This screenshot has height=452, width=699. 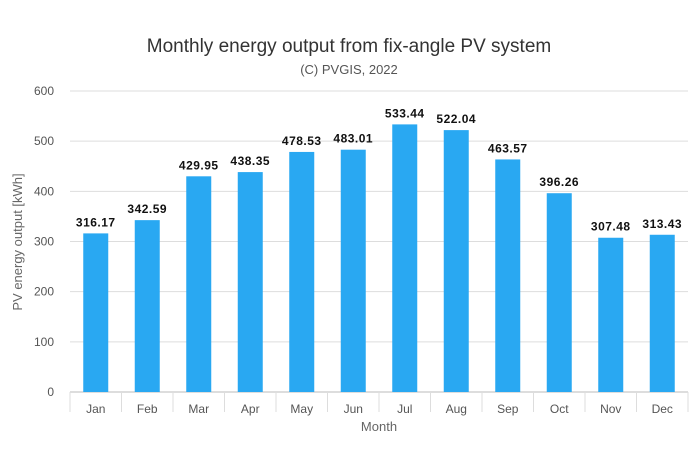 I want to click on y-tick-label: 600, so click(x=44, y=91).